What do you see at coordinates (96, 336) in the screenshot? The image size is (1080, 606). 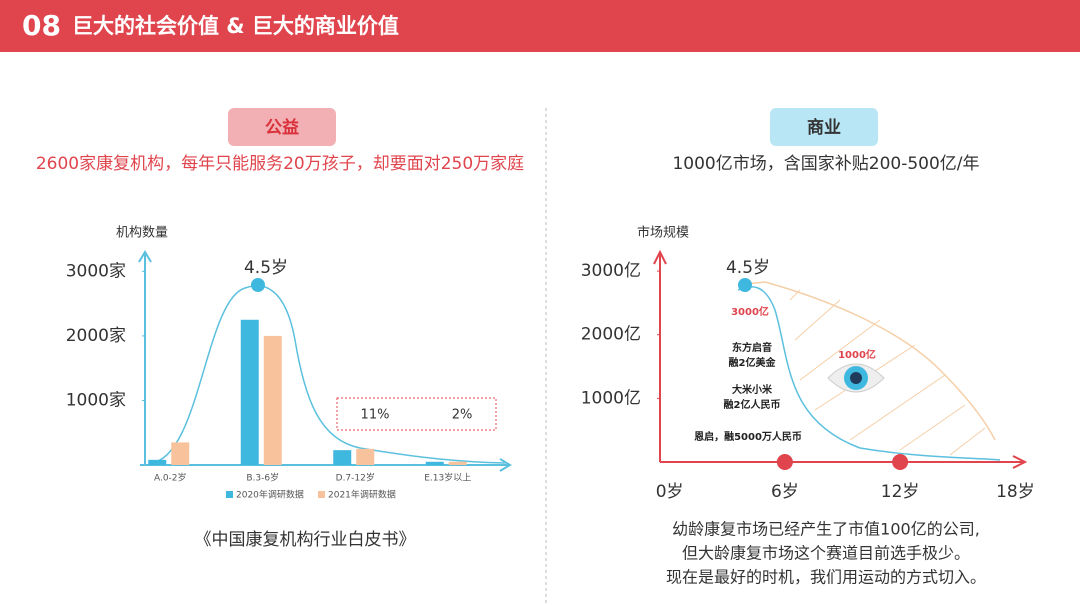 I see `y-tick-label: 2000家` at bounding box center [96, 336].